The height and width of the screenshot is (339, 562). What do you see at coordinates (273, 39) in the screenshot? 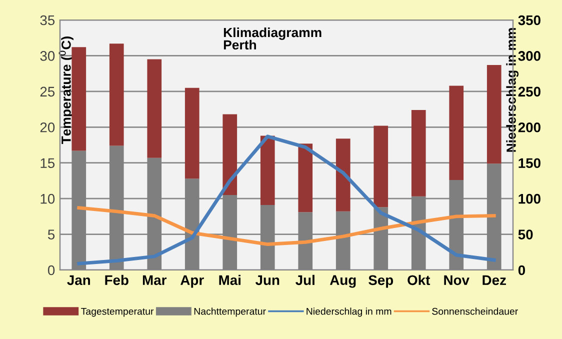
I see `text: Klimadiagramm Perth` at bounding box center [273, 39].